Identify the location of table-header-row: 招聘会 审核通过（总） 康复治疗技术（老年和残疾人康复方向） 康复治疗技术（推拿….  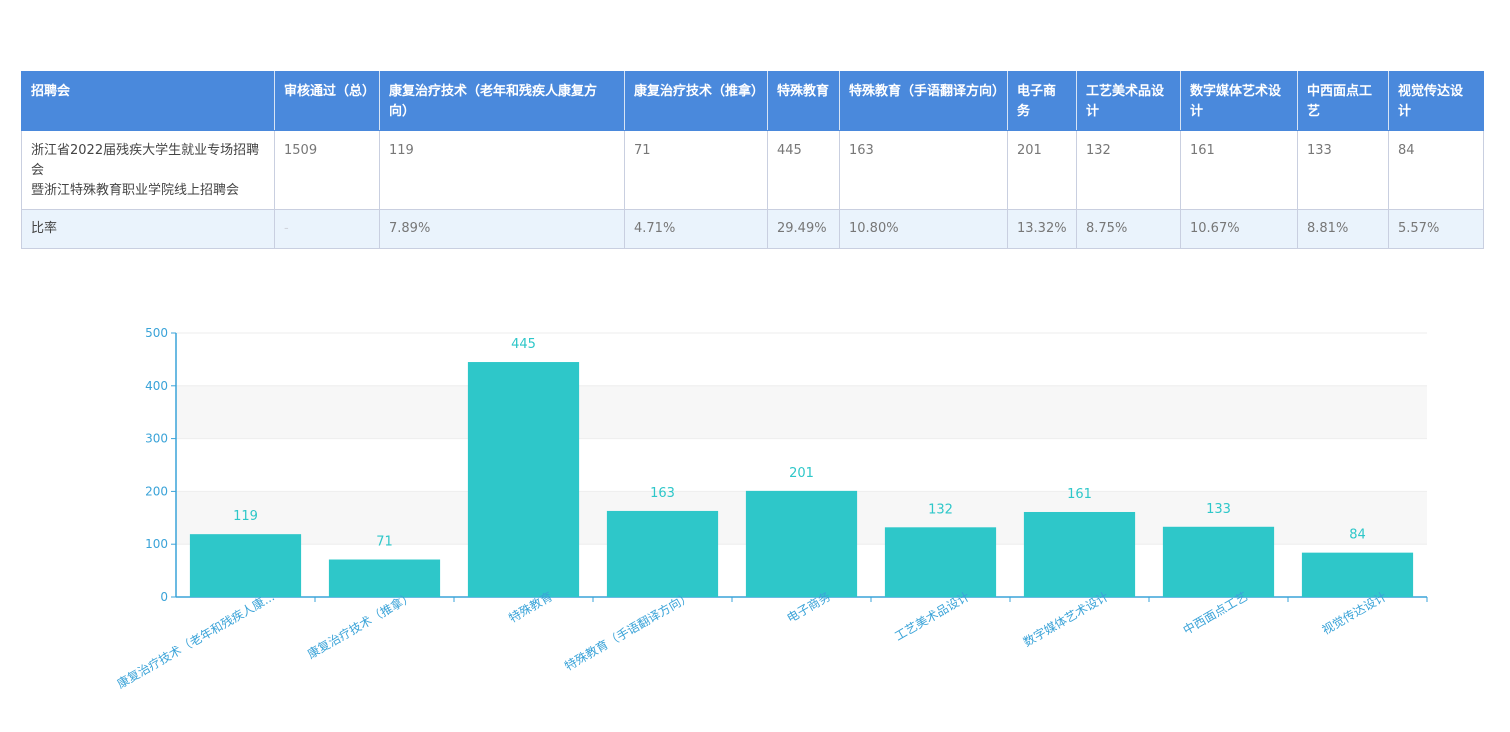
(752, 101).